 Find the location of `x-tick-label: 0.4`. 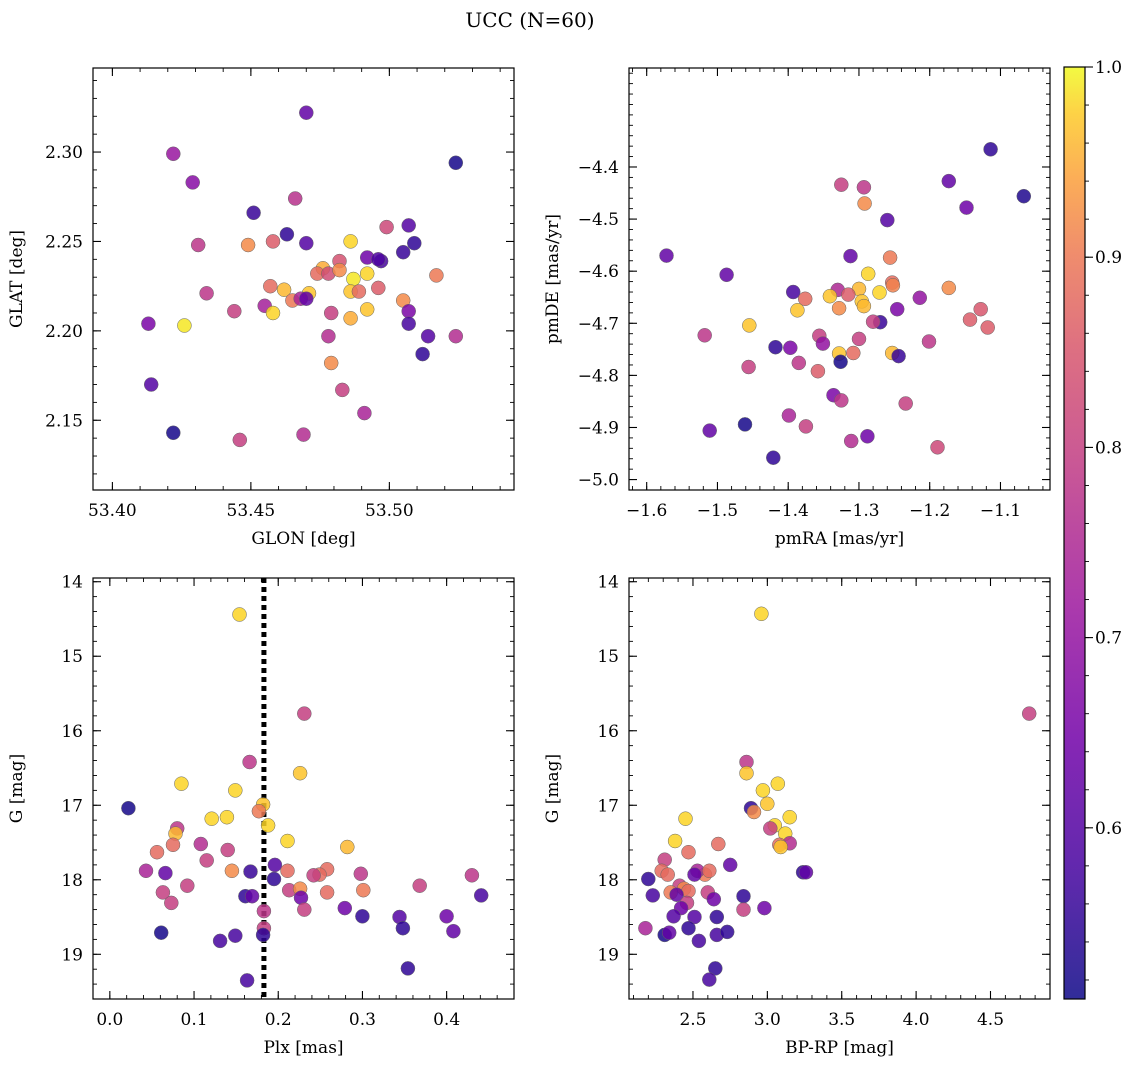

x-tick-label: 0.4 is located at coordinates (446, 1020).